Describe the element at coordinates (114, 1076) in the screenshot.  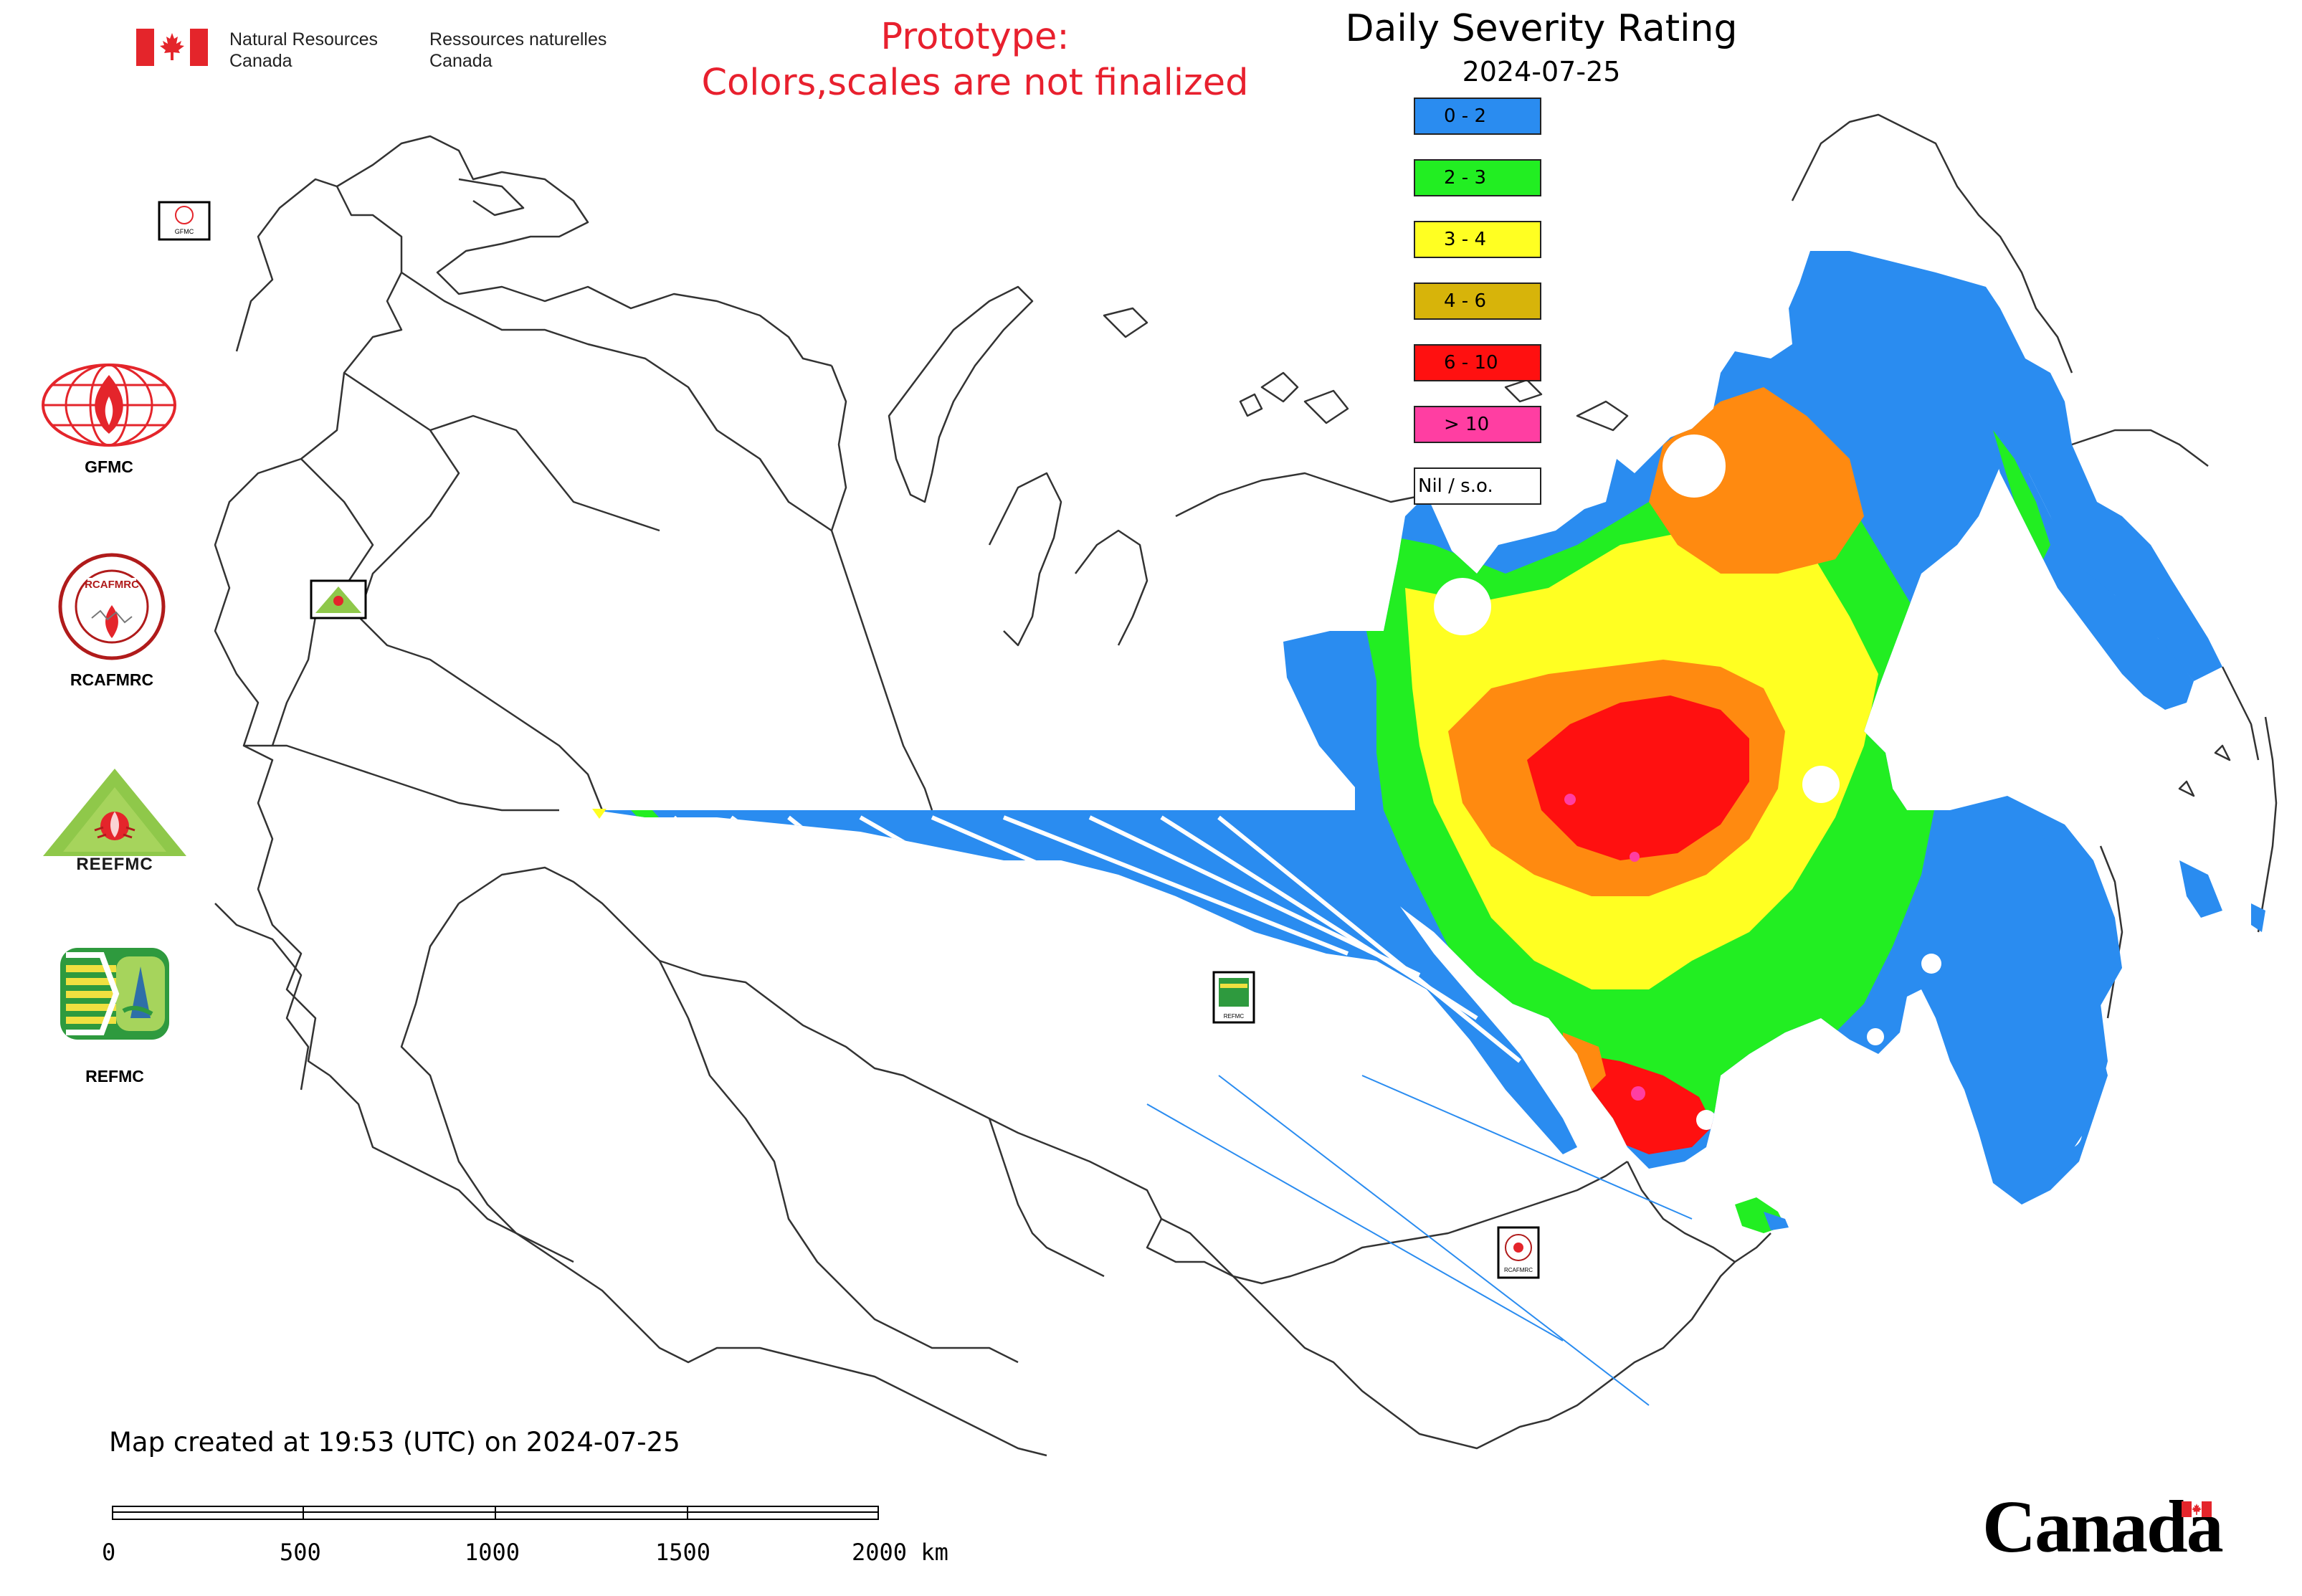
I see `refmc-label: REFMC` at that location.